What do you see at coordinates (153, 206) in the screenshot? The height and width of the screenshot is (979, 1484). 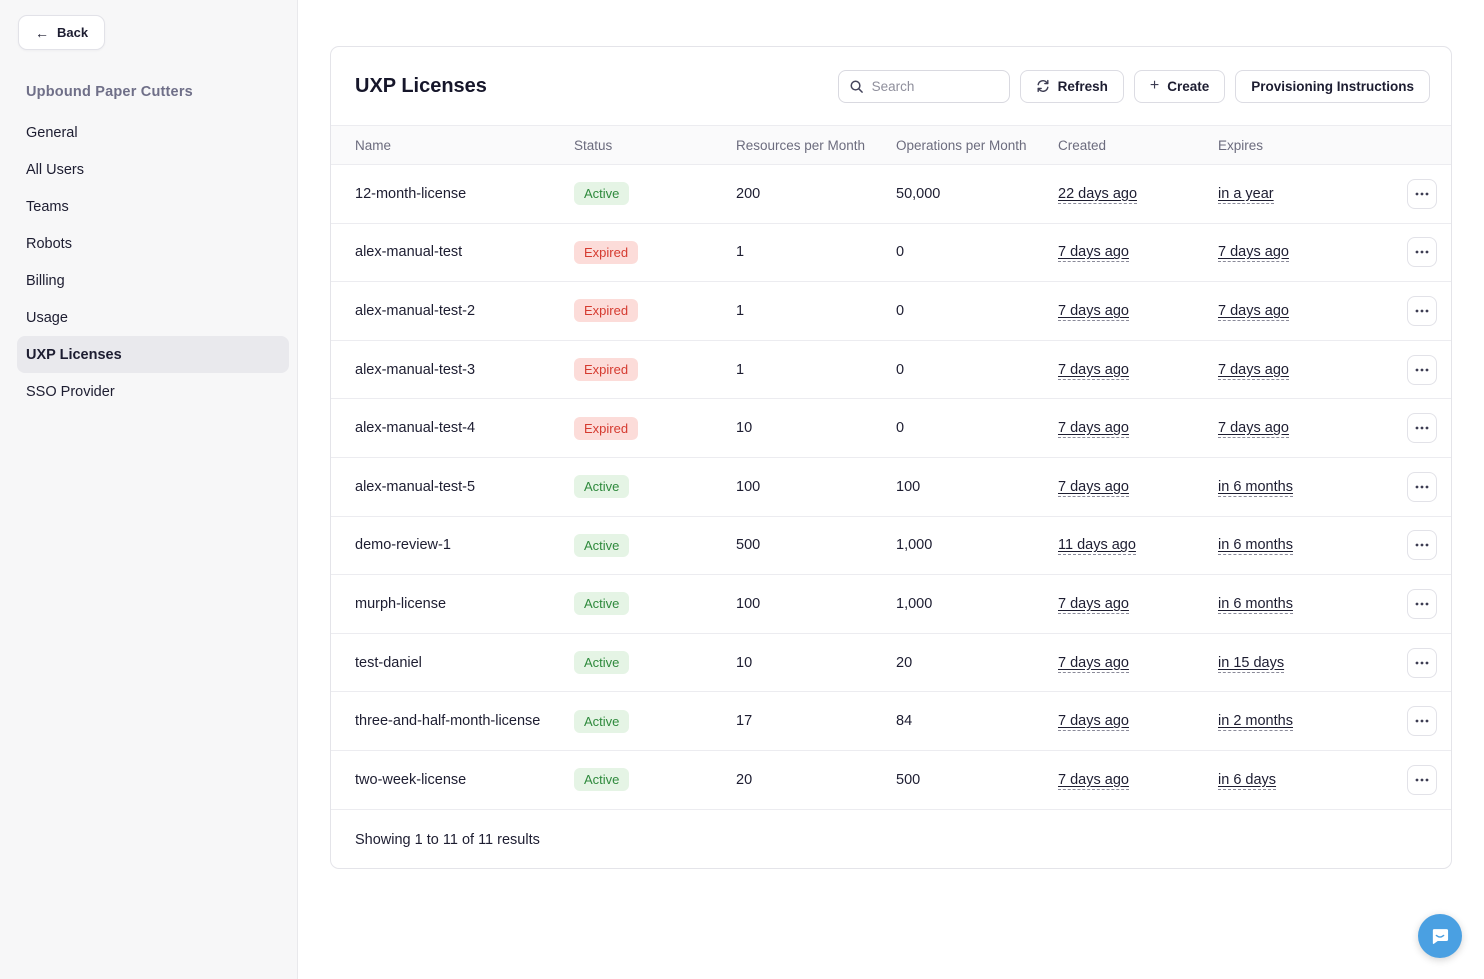 I see `sidebar-item-teams: Teams` at bounding box center [153, 206].